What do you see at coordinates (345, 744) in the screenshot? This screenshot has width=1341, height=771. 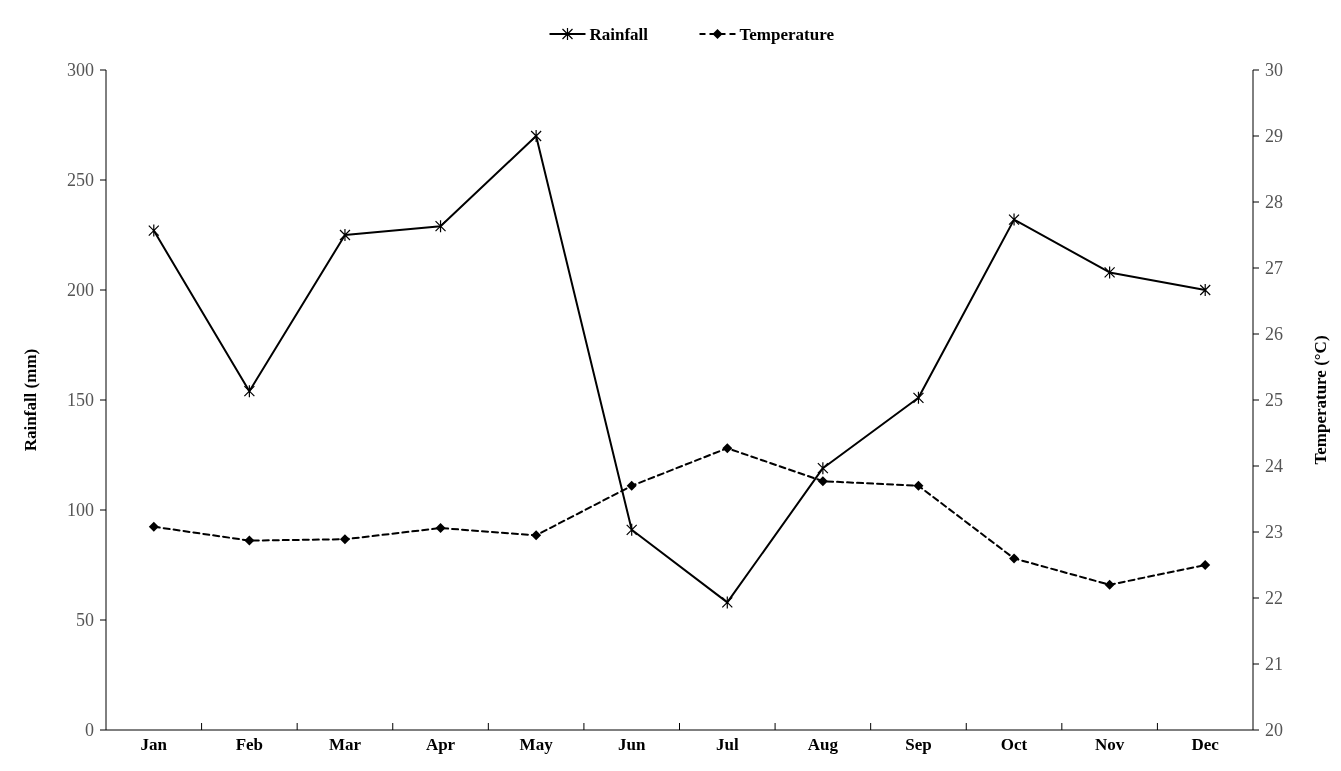 I see `x-tick-label: Mar` at bounding box center [345, 744].